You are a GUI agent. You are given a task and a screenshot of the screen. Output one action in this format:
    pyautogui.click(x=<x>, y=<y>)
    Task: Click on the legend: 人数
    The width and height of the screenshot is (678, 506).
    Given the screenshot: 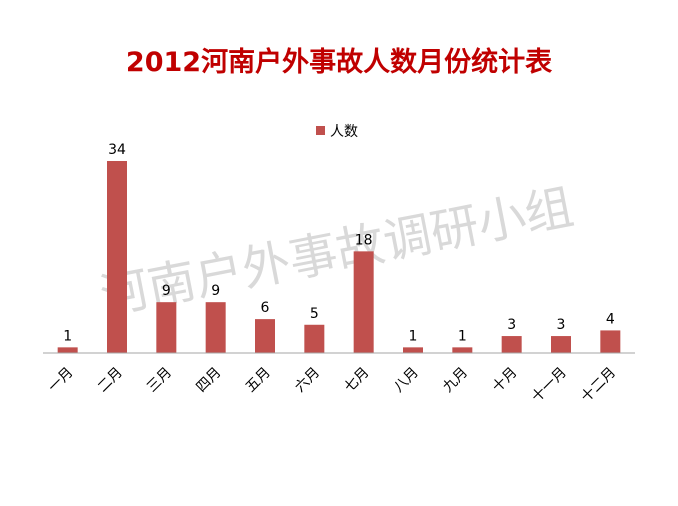 What is the action you would take?
    pyautogui.click(x=337, y=132)
    